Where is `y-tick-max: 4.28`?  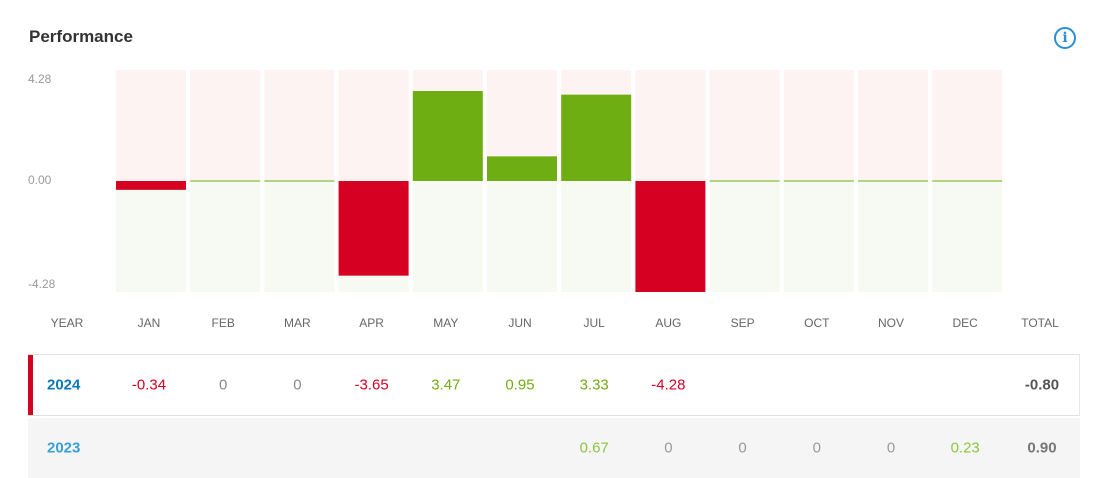 y-tick-max: 4.28 is located at coordinates (40, 79).